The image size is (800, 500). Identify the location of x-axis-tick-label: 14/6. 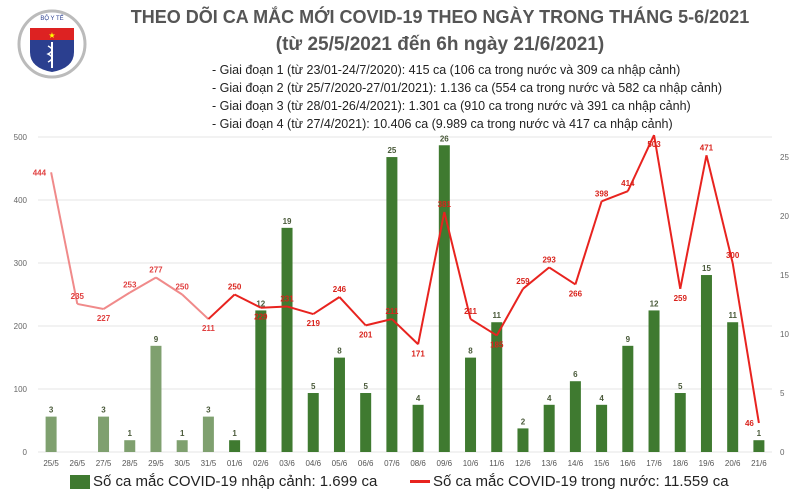
(576, 463).